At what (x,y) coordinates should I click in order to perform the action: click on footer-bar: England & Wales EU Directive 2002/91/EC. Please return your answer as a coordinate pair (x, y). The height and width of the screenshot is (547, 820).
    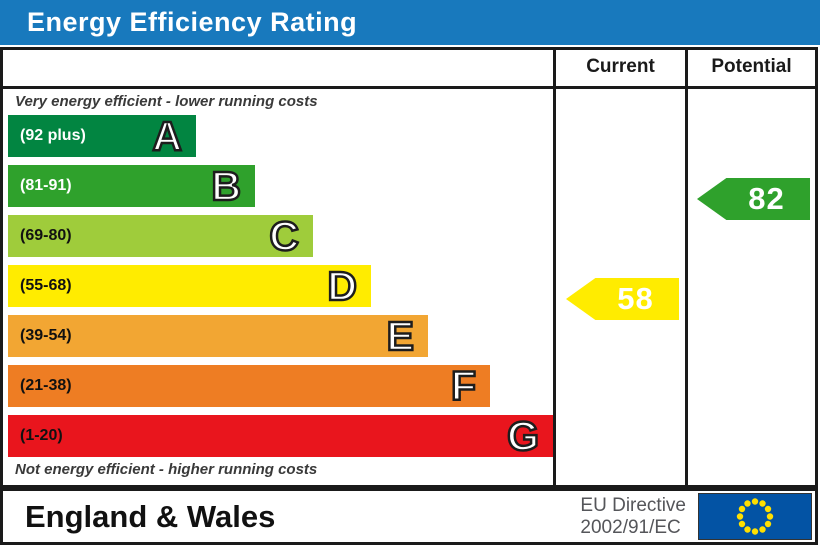
    Looking at the image, I should click on (409, 516).